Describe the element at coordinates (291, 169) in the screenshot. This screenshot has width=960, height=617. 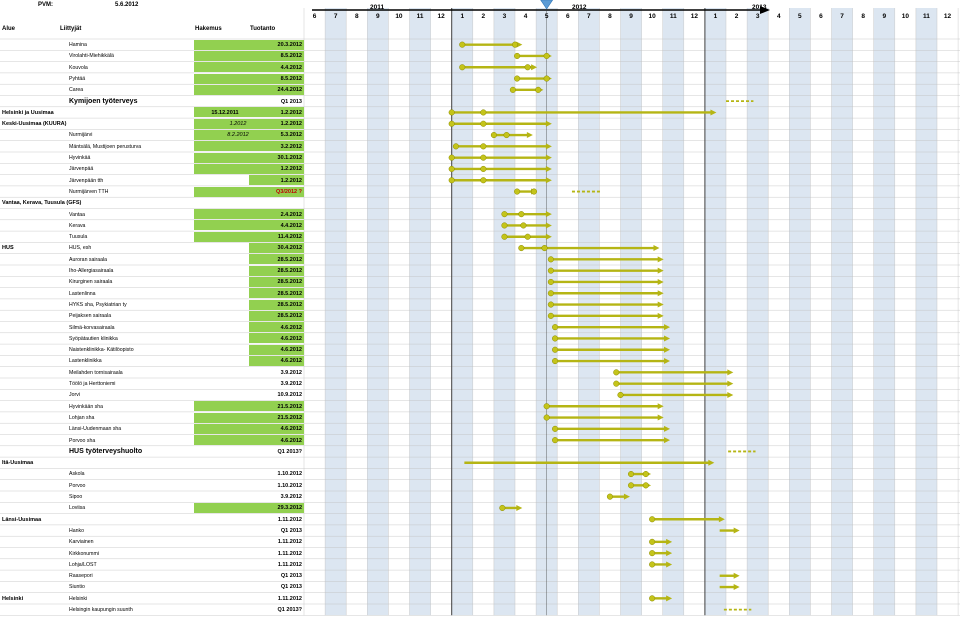
I see `production-date: 1.2.2012` at that location.